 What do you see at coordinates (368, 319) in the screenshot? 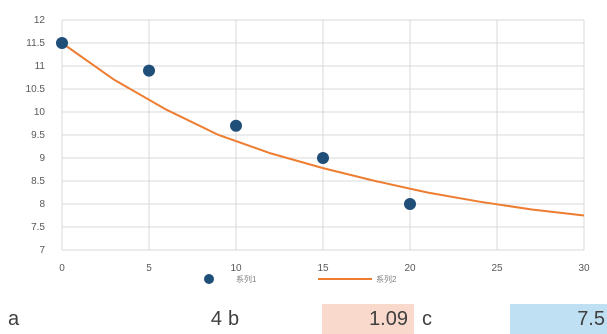
I see `param-b-value: 1.09` at bounding box center [368, 319].